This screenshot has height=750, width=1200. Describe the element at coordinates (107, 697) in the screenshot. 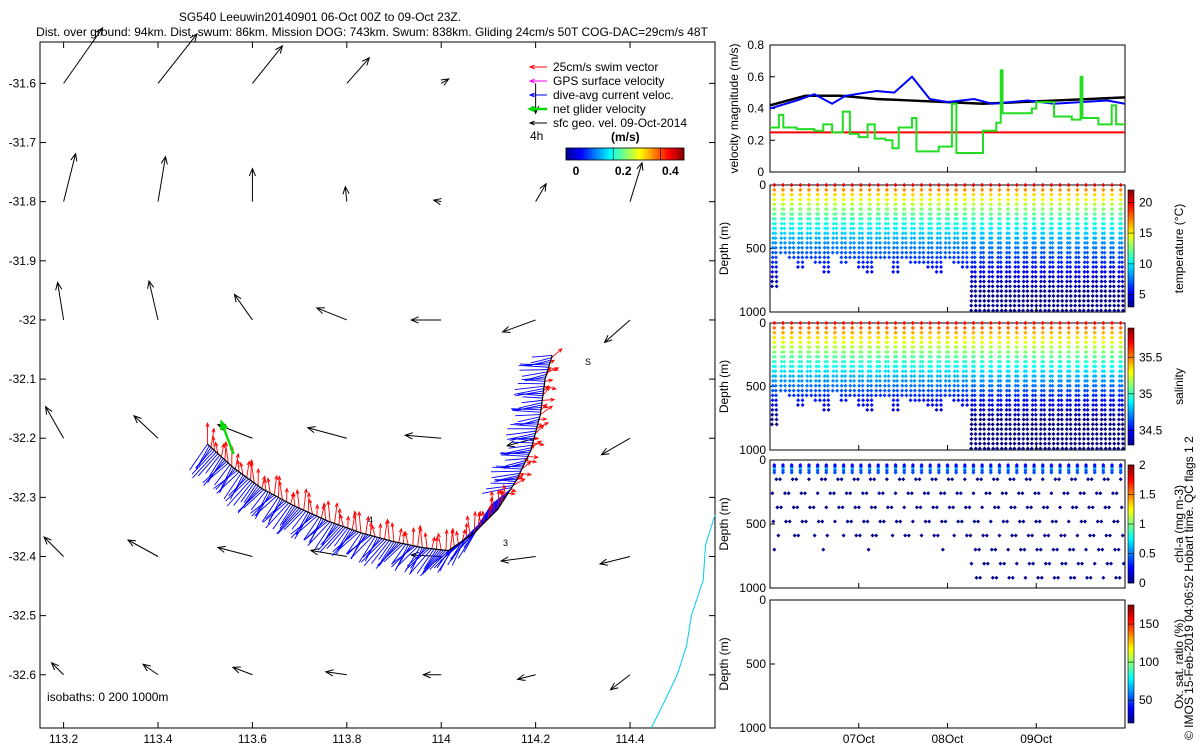

I see `isobath-label: isobaths: 0 200 1000m` at that location.